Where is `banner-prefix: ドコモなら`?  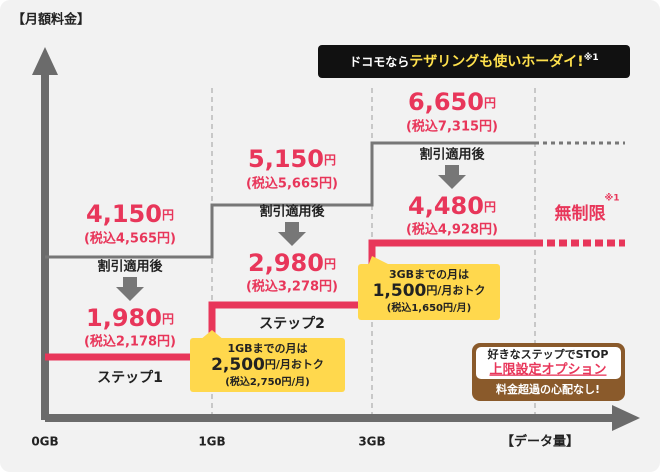
banner-prefix: ドコモなら is located at coordinates (379, 62).